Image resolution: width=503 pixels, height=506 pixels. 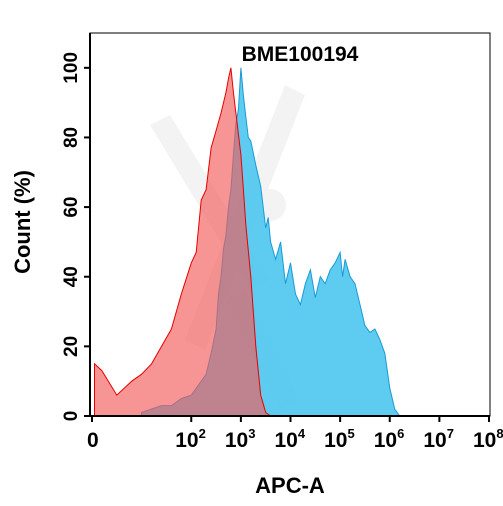 What do you see at coordinates (75, 236) in the screenshot?
I see `y-ticks: 0 20 40 60 80 100` at bounding box center [75, 236].